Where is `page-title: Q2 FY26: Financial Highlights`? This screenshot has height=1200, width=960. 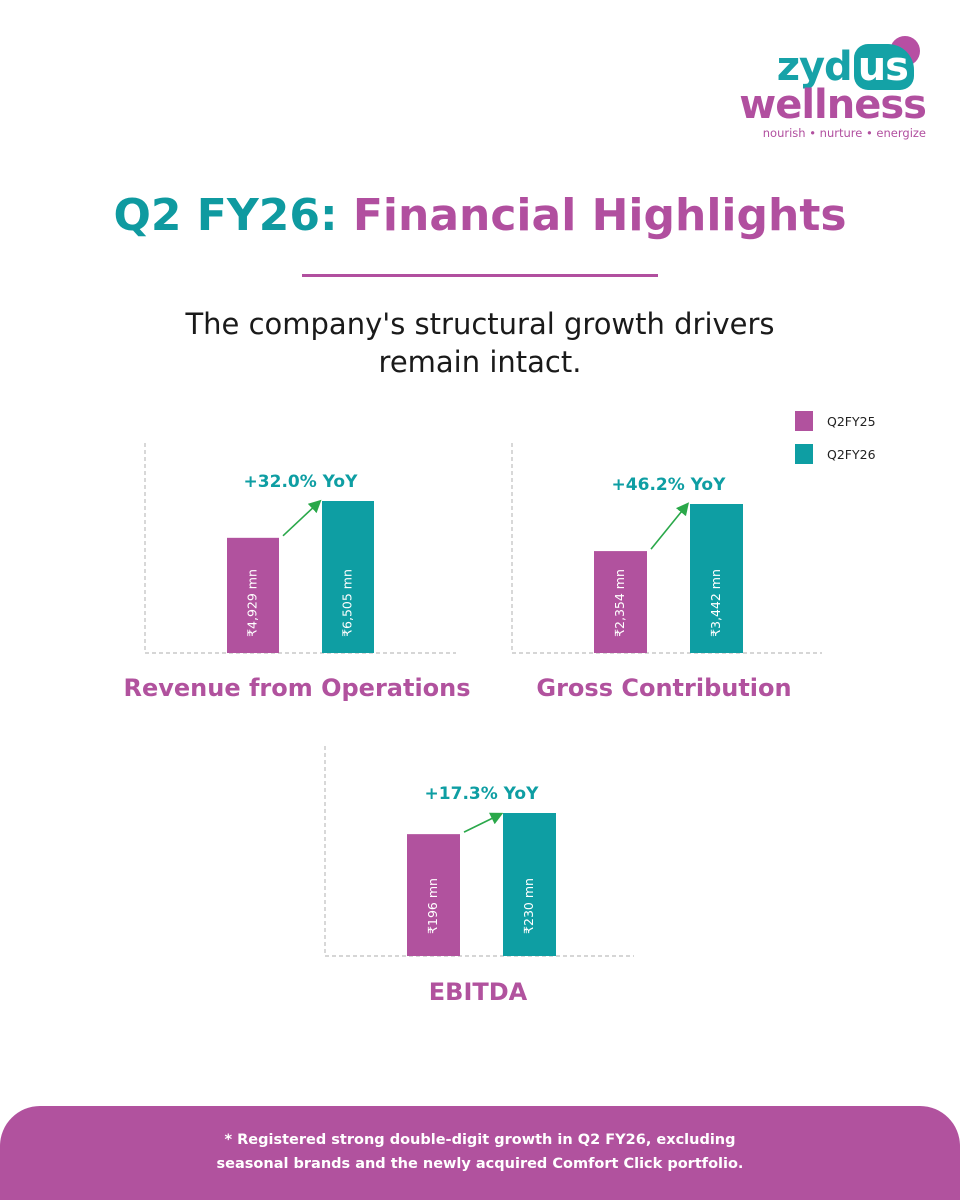
page-title: Q2 FY26: Financial Highlights is located at coordinates (480, 215).